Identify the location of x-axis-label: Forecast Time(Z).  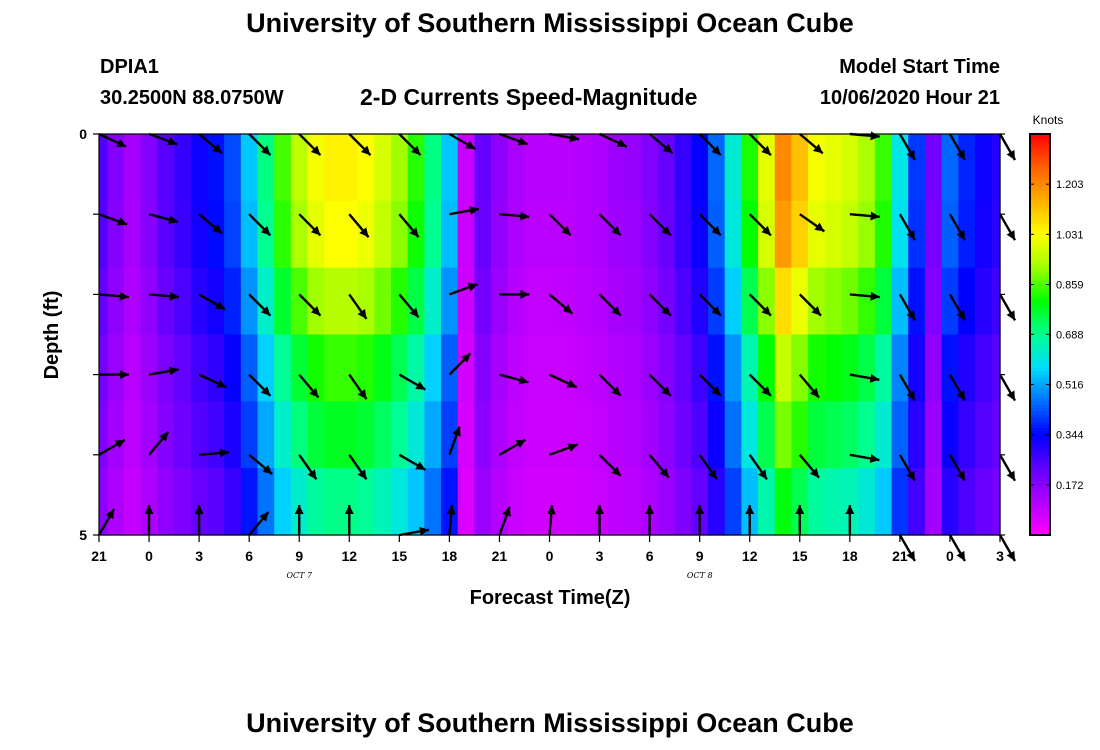
(550, 598).